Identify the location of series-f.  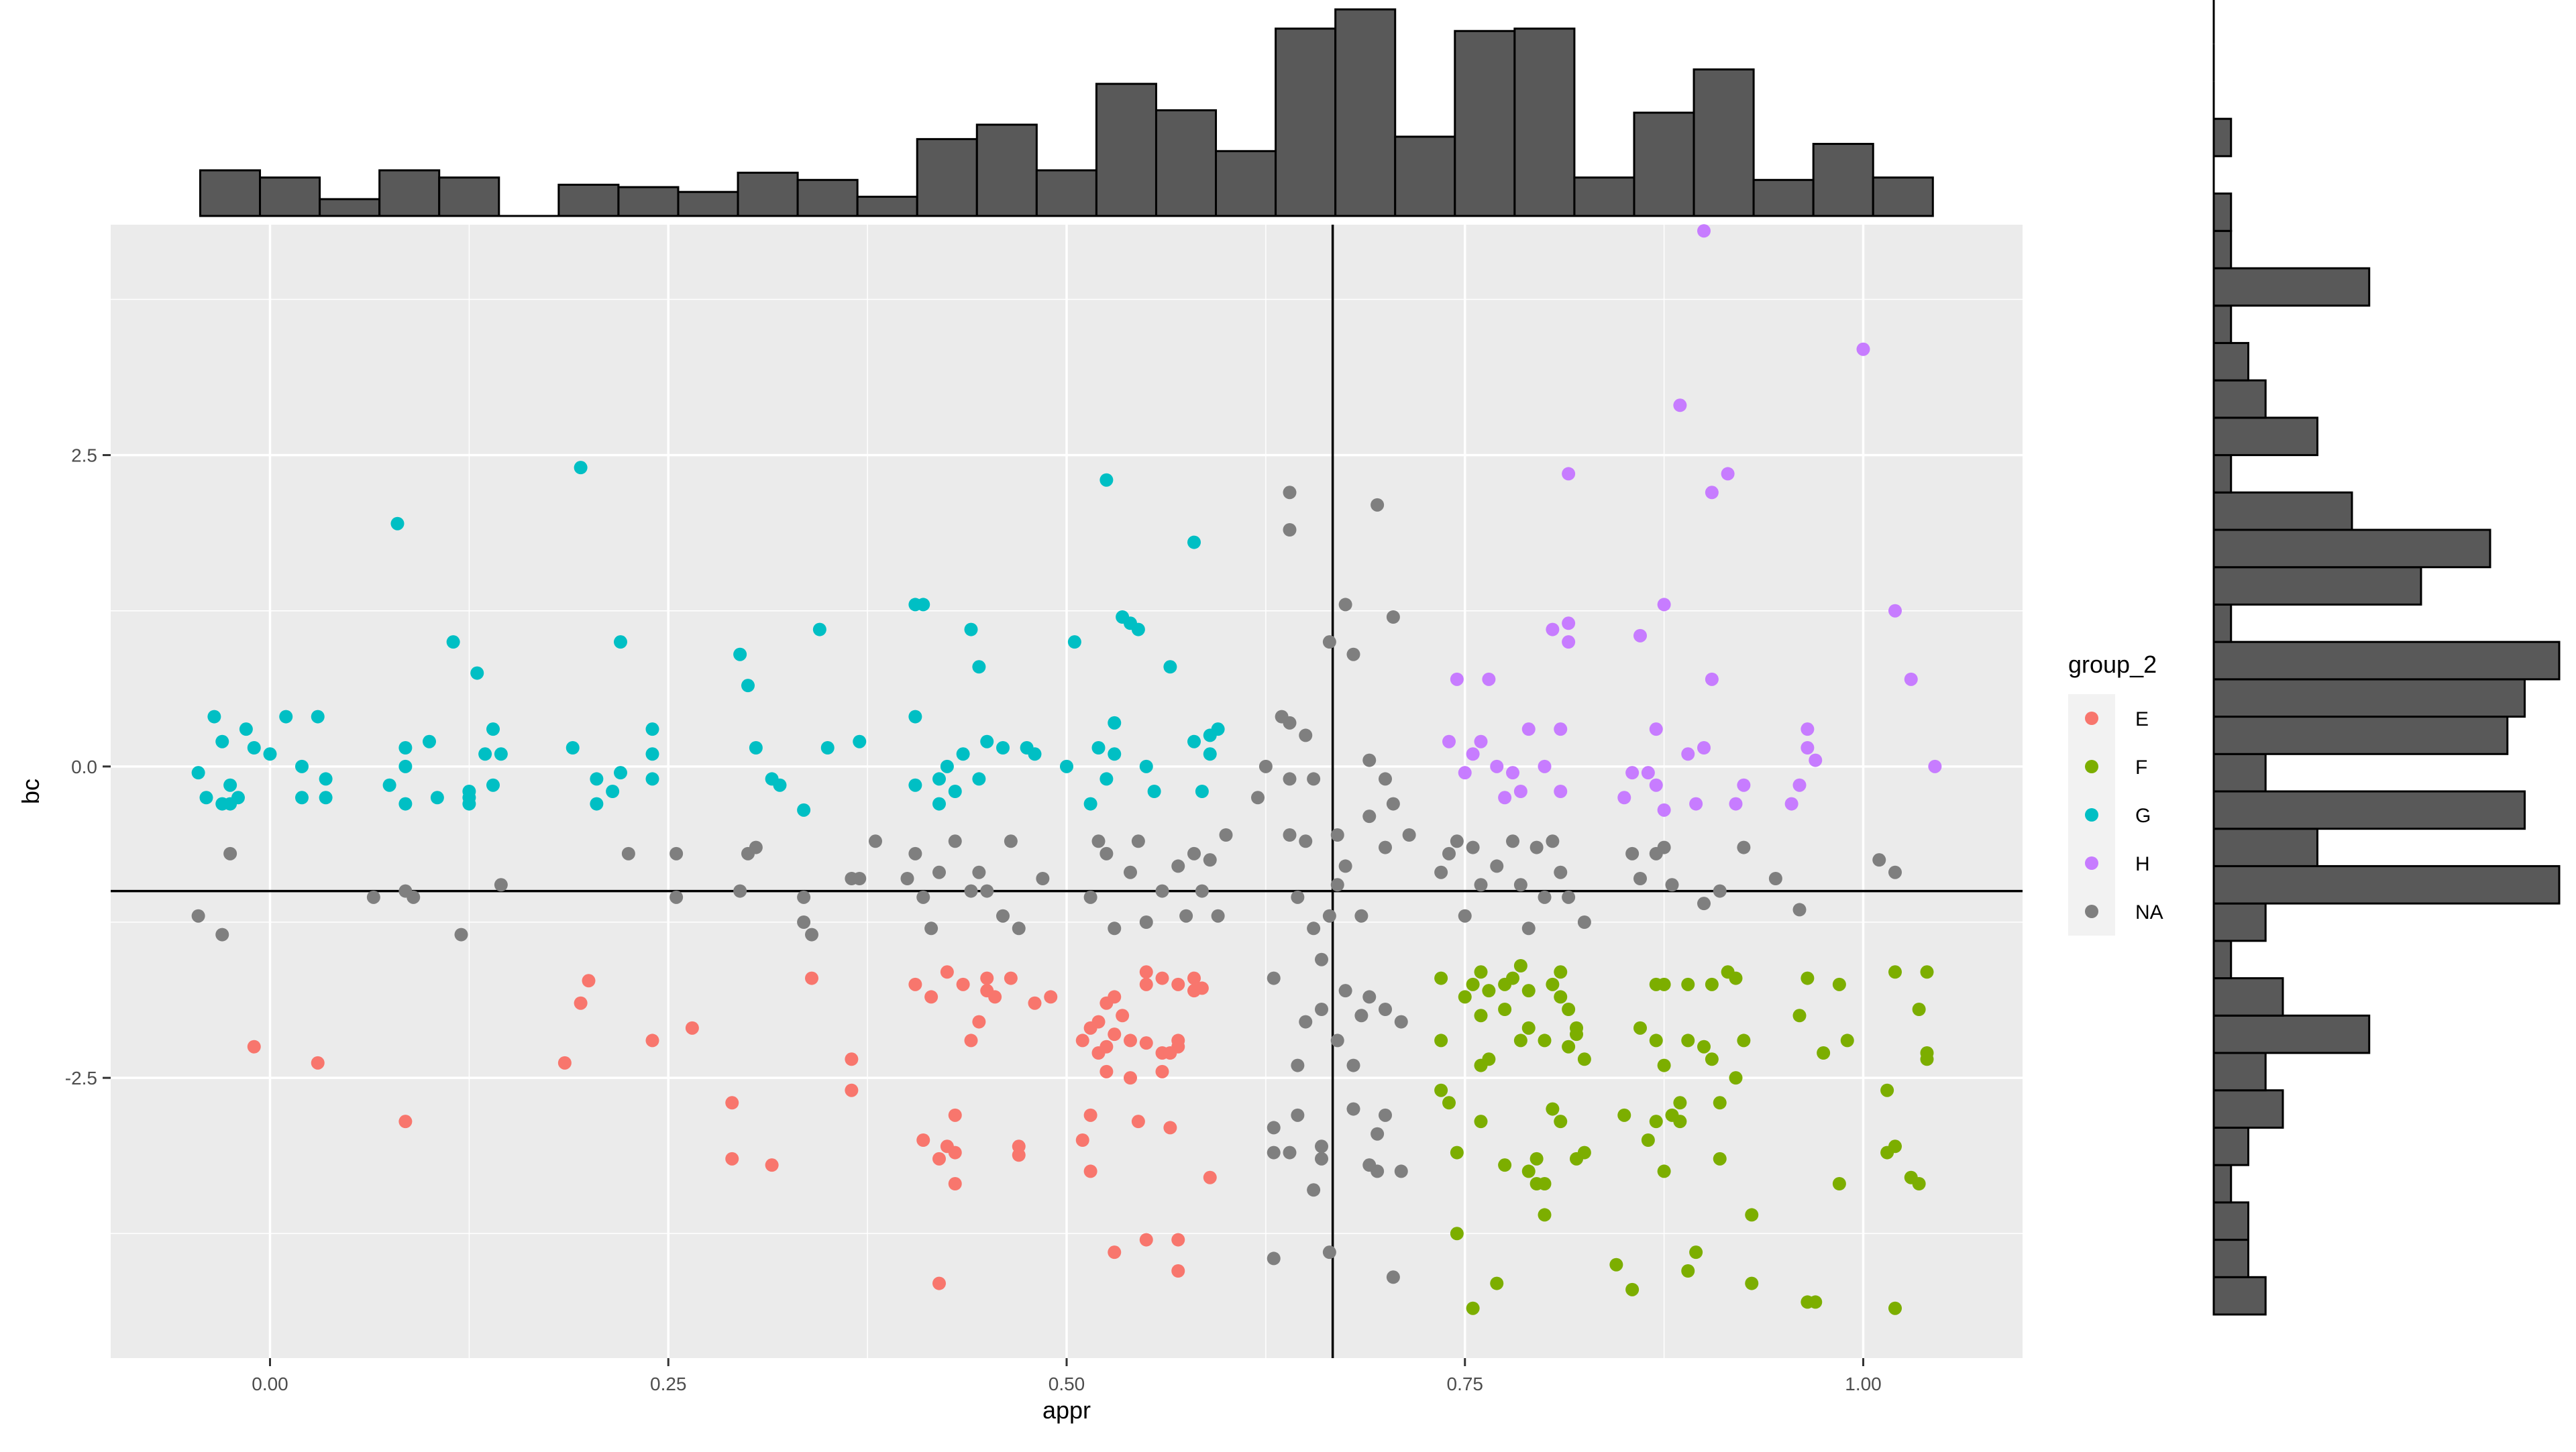
(1684, 1137).